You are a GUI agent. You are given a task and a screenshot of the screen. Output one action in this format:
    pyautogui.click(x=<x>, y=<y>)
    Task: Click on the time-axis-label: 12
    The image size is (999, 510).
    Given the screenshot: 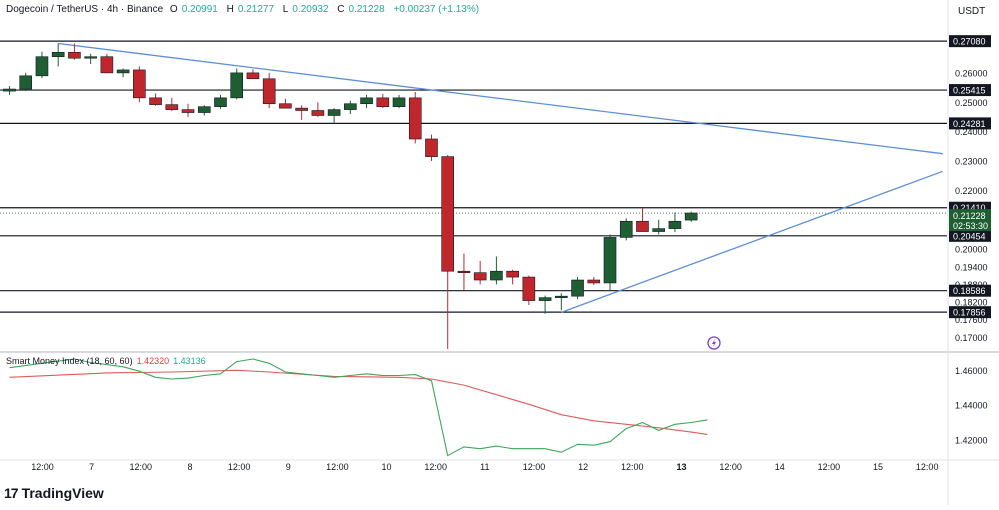 What is the action you would take?
    pyautogui.click(x=583, y=467)
    